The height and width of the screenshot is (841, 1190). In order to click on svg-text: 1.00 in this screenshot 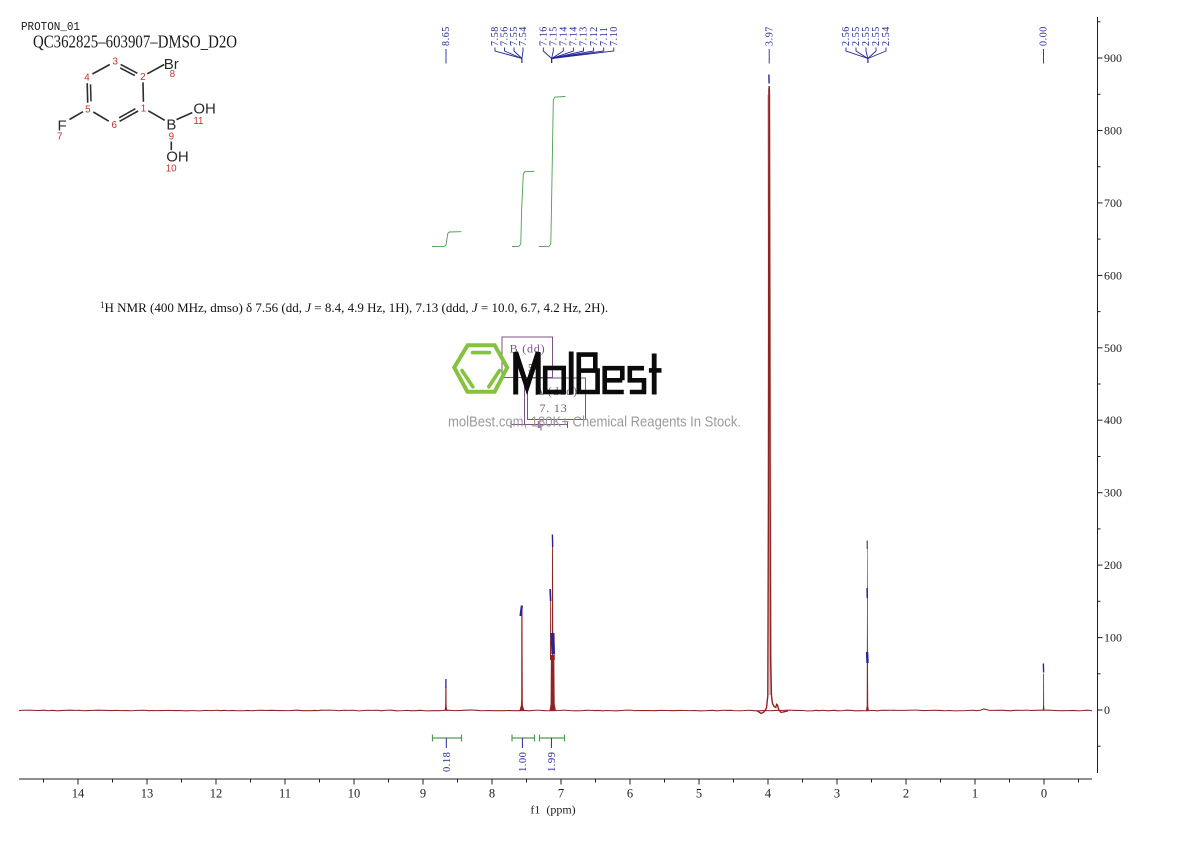, I will do `click(523, 762)`.